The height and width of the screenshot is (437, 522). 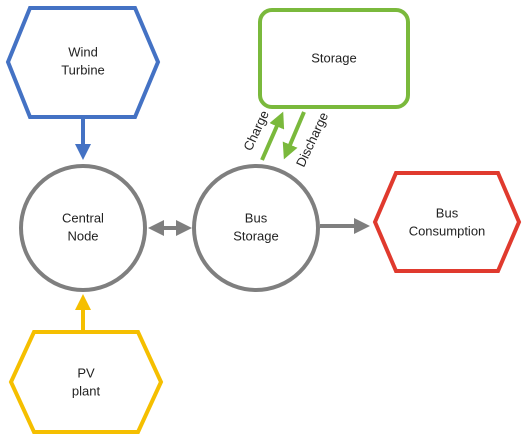 I want to click on node-label: plant, so click(x=86, y=390).